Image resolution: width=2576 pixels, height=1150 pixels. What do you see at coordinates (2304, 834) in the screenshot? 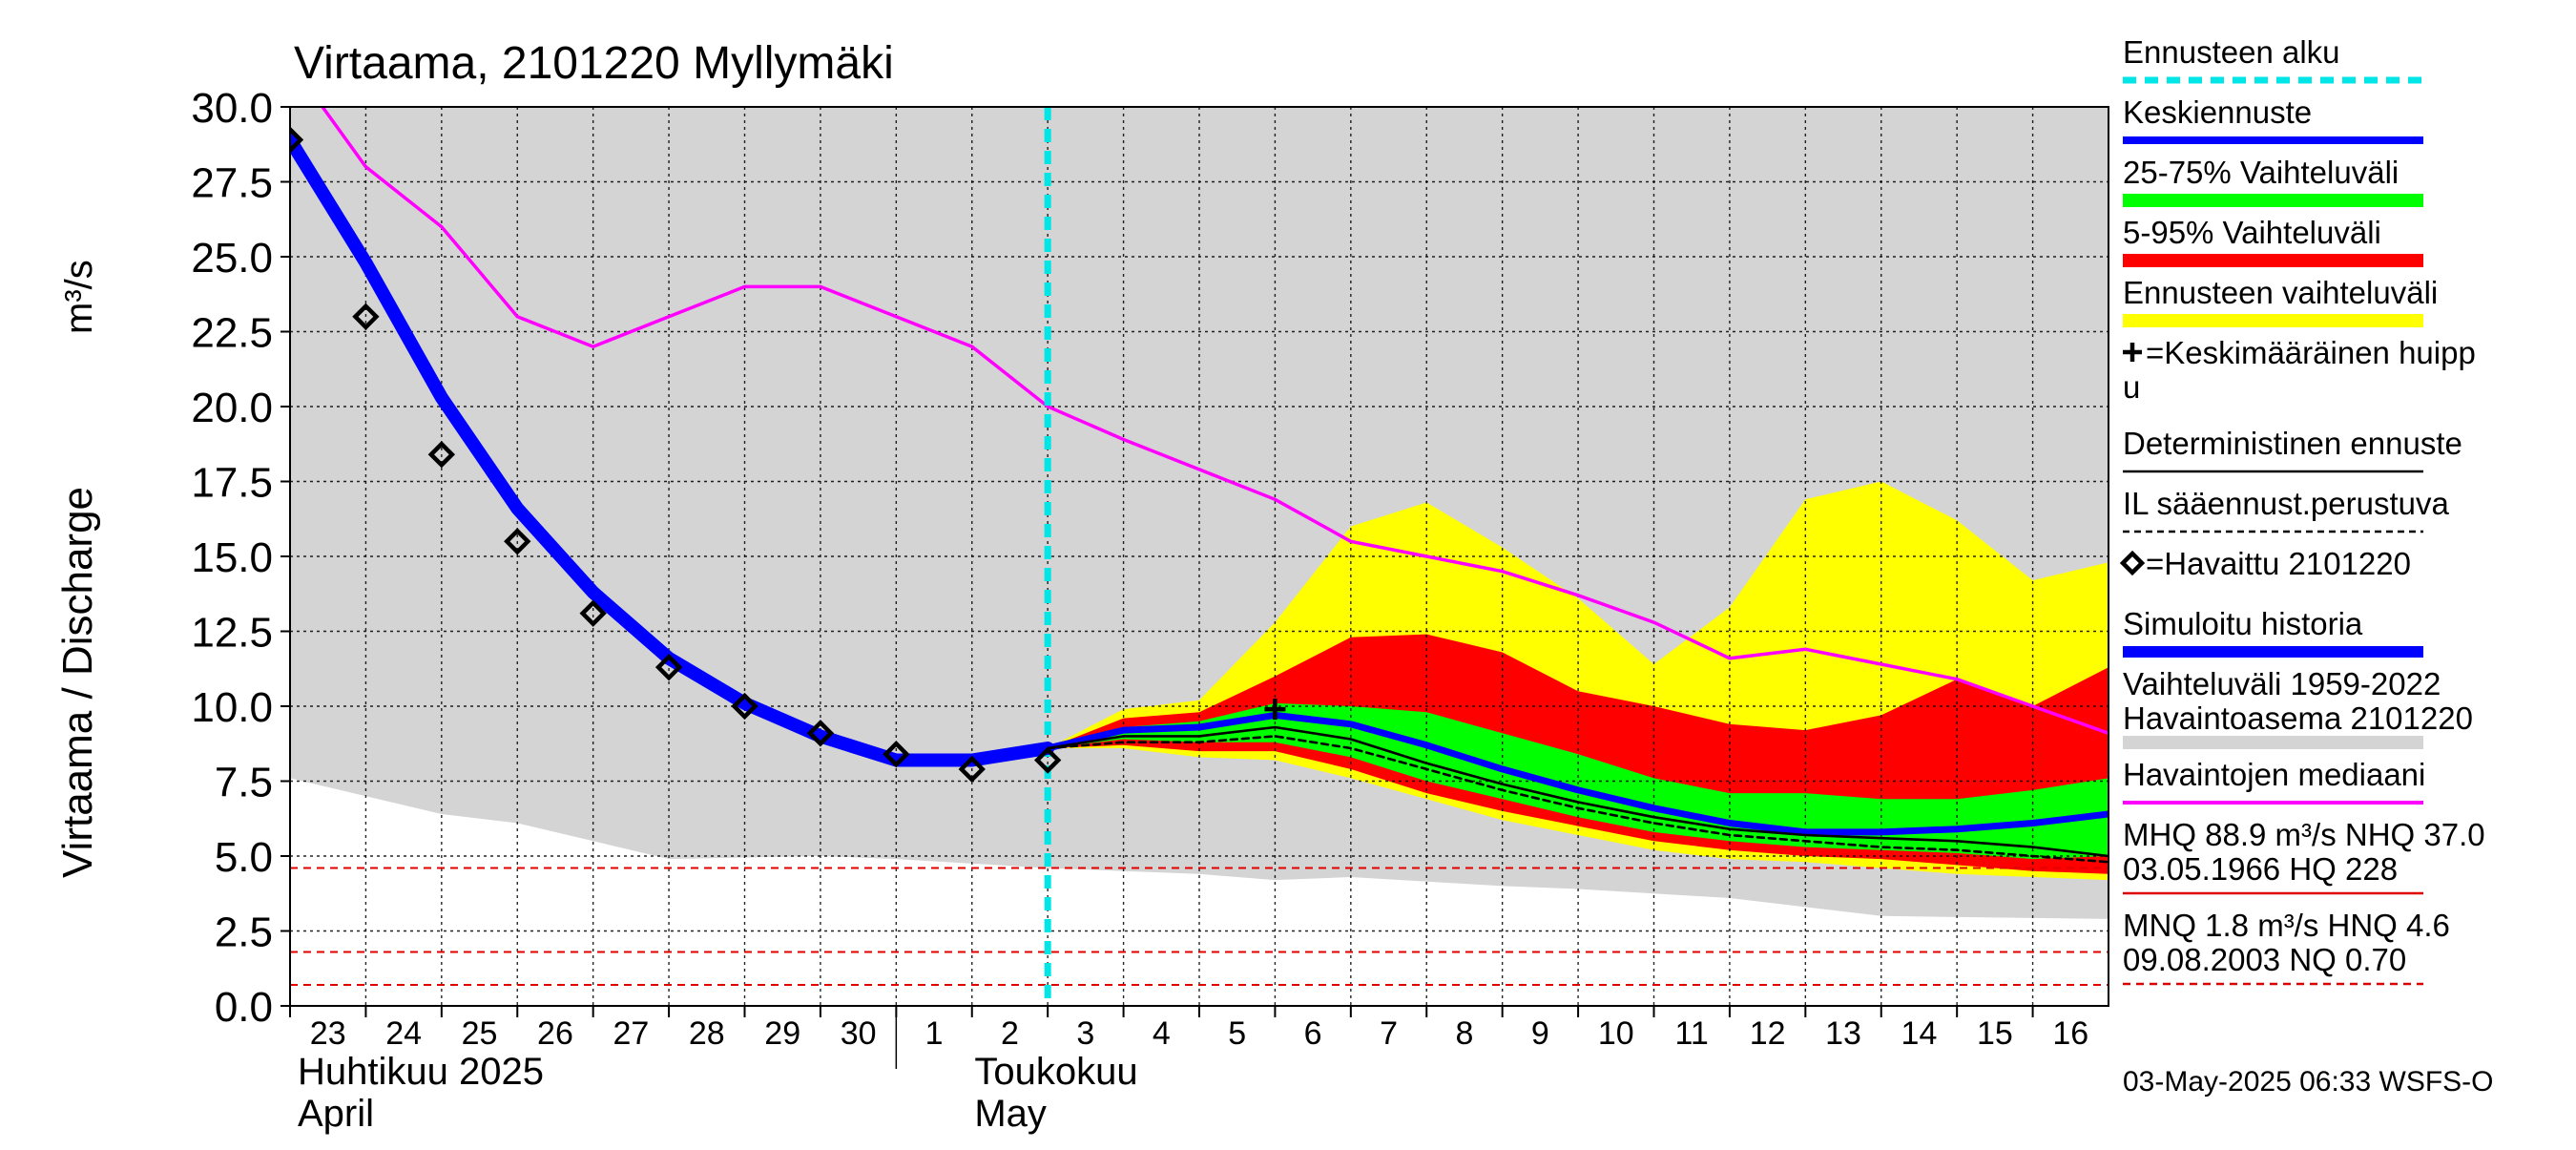
I see `legend-label: MHQ 88.9 m³/s NHQ 37.0` at bounding box center [2304, 834].